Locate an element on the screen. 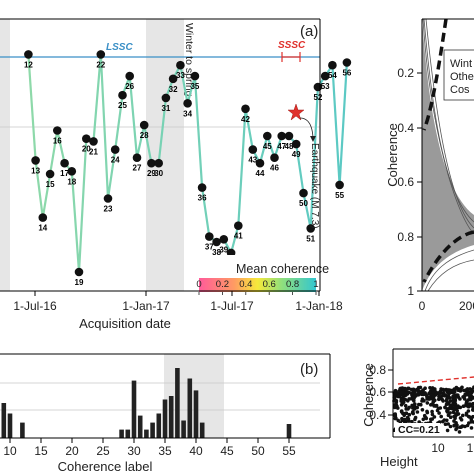 Image resolution: width=474 pixels, height=474 pixels. point-label: 53 is located at coordinates (325, 86).